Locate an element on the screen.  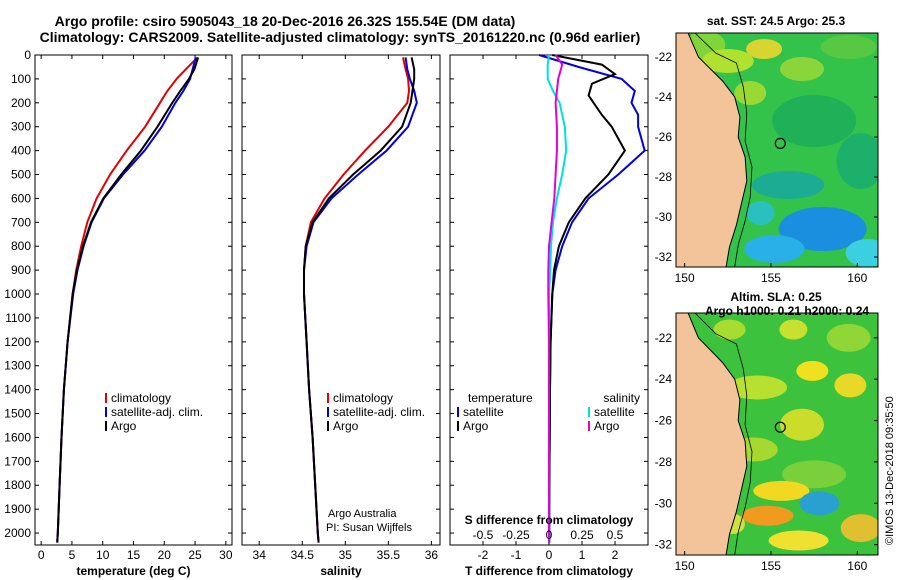
top-axis-label: S difference from climatology is located at coordinates (549, 520).